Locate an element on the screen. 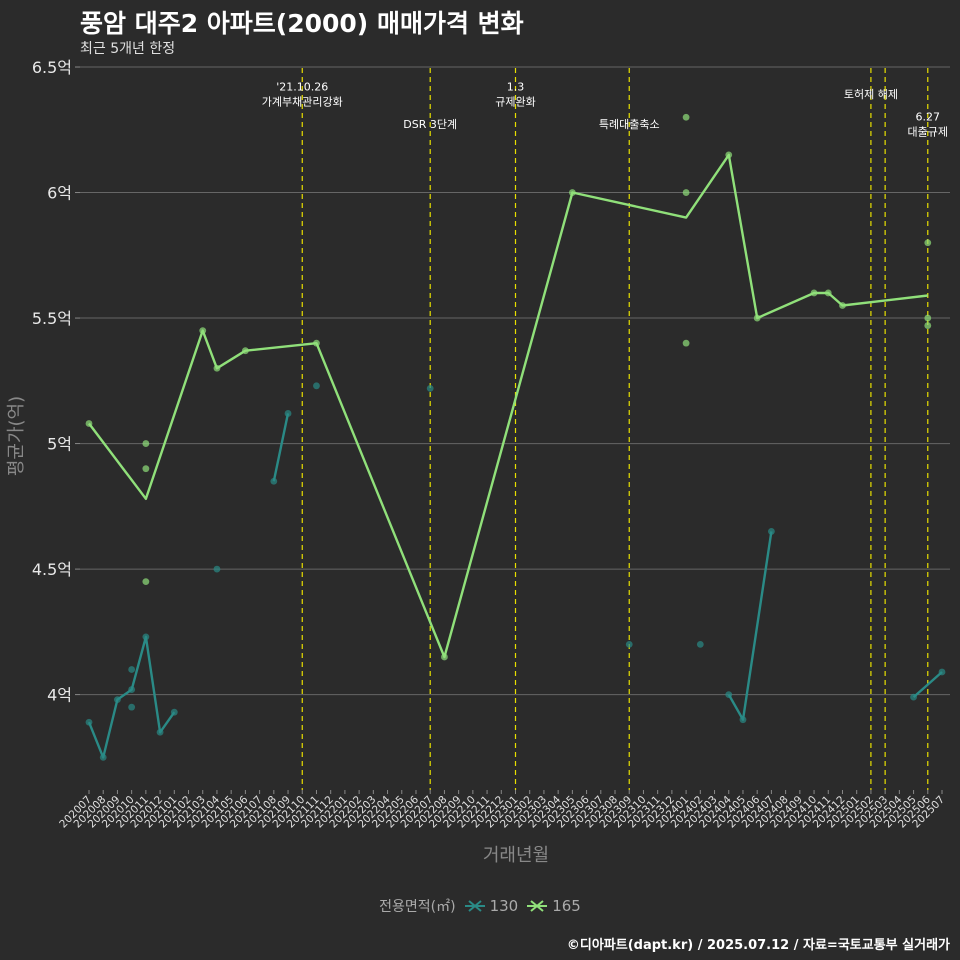 Image resolution: width=960 pixels, height=960 pixels. legend-key-130-mark-b is located at coordinates (474, 906).